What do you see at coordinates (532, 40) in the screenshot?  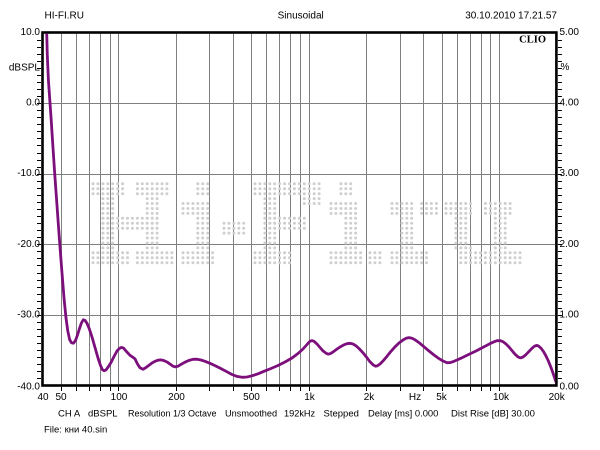 I see `svg-text: CLIO` at bounding box center [532, 40].